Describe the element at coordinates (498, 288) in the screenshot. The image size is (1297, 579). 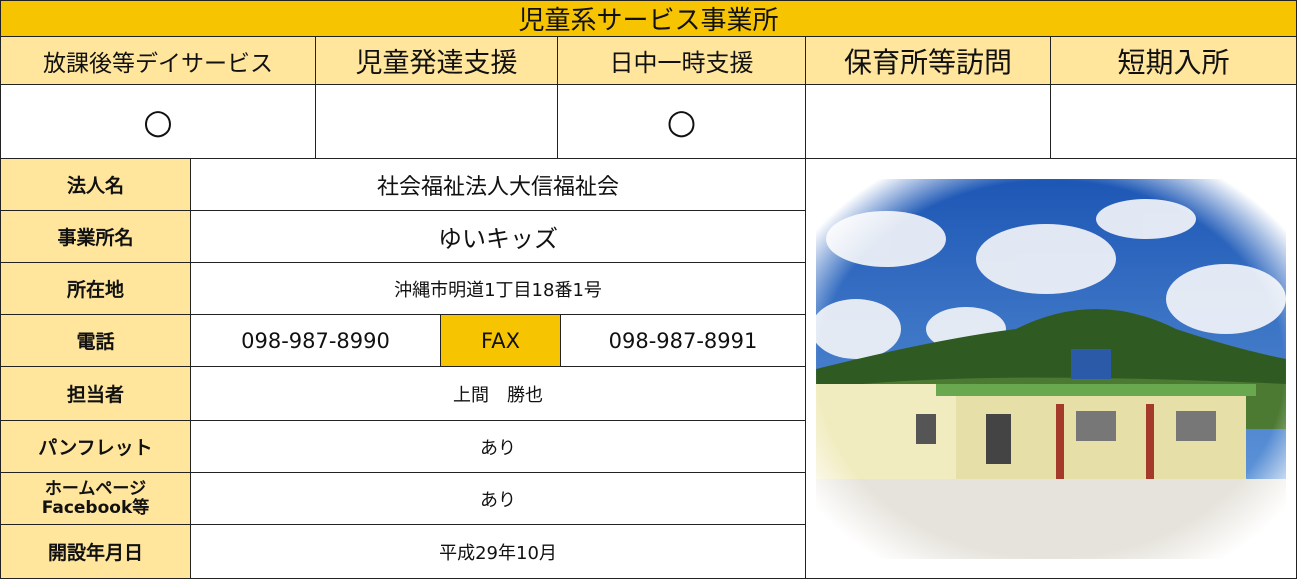
I see `value: 沖縄市明道1丁目18番1号` at that location.